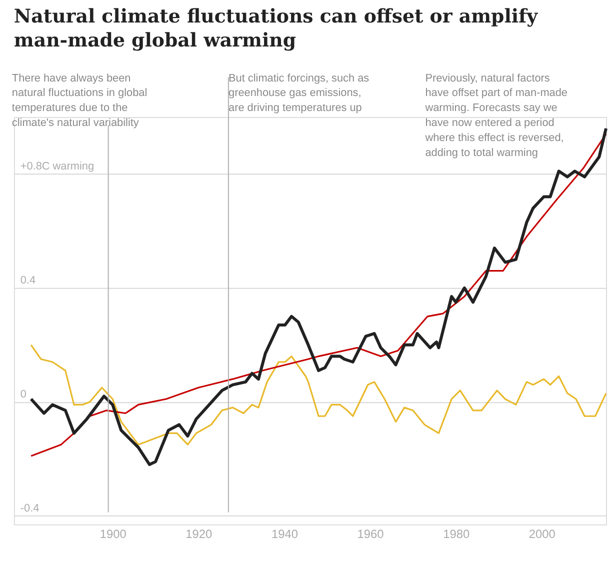  I want to click on y-tick-label: -0.4, so click(30, 508).